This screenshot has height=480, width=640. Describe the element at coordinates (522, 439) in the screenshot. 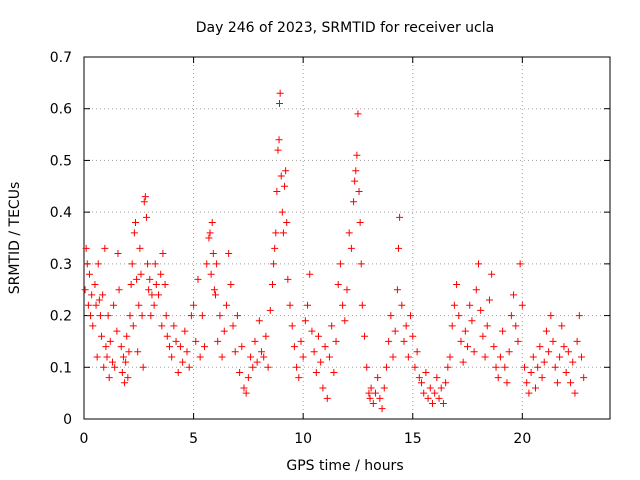

I see `x-tick-label: 20` at that location.